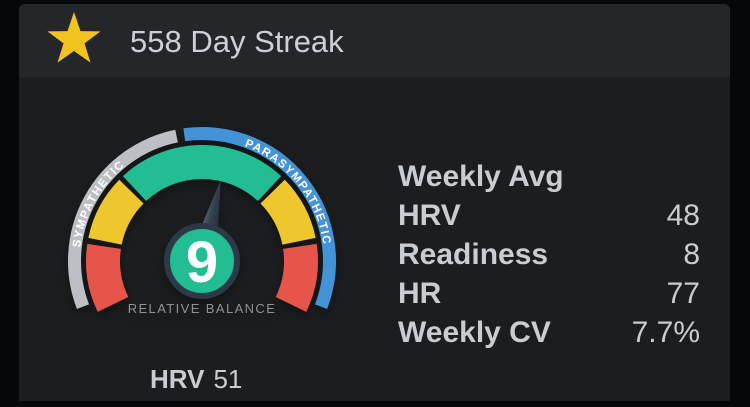  Describe the element at coordinates (549, 215) in the screenshot. I see `stat-row-hrv: HRV 48` at that location.